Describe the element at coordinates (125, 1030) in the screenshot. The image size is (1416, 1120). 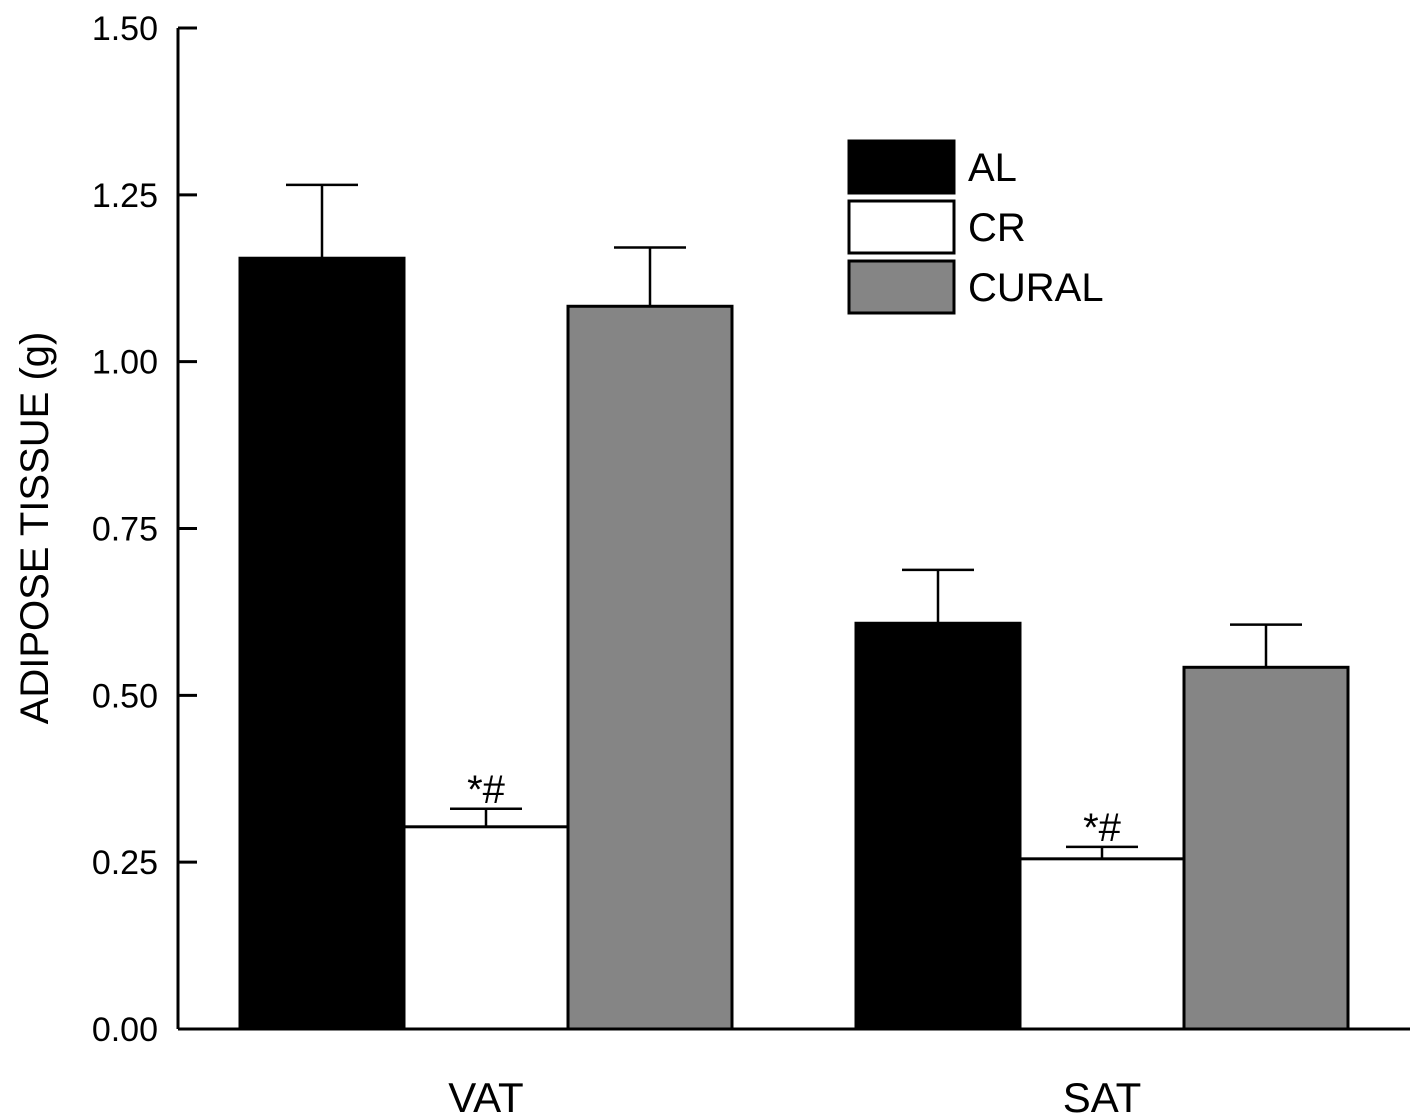
I see `y-tick-label: 0.00` at that location.